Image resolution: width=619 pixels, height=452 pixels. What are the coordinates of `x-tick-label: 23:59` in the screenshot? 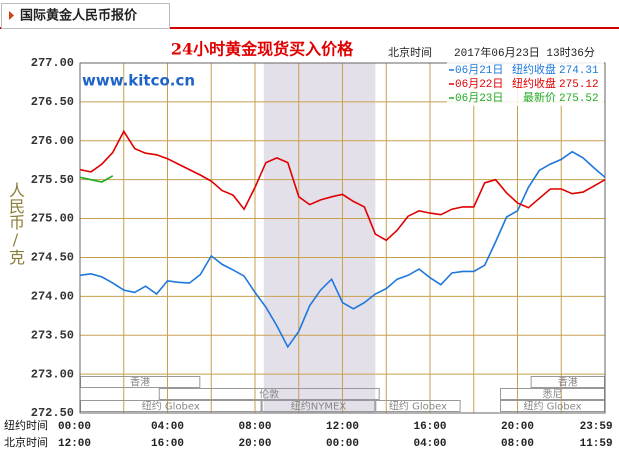 It's located at (596, 427).